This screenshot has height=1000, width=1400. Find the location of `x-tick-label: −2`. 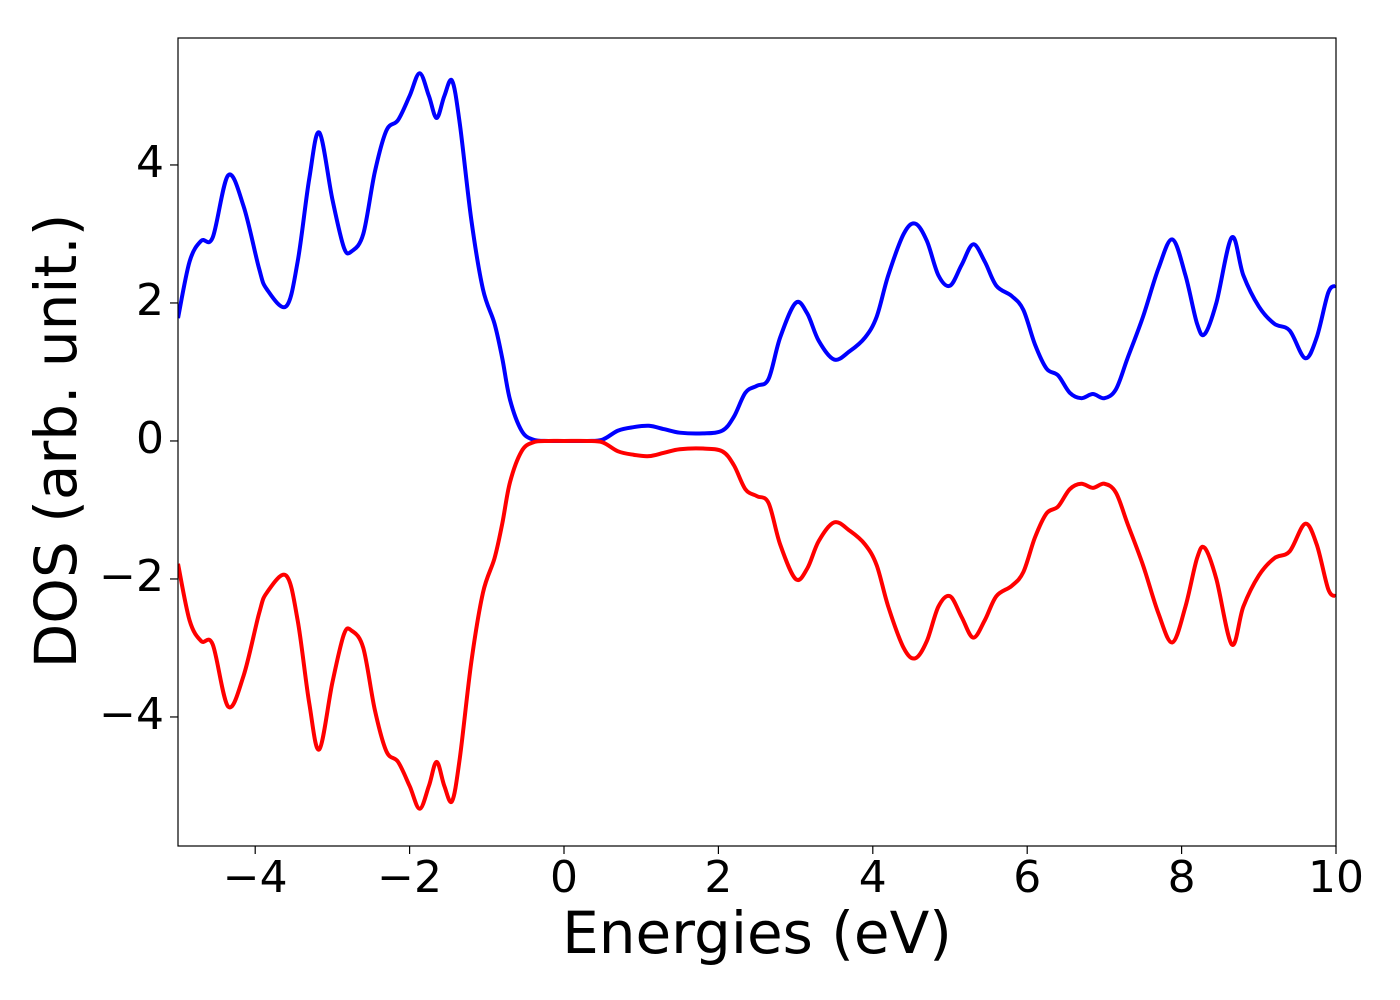

x-tick-label: −2 is located at coordinates (409, 877).